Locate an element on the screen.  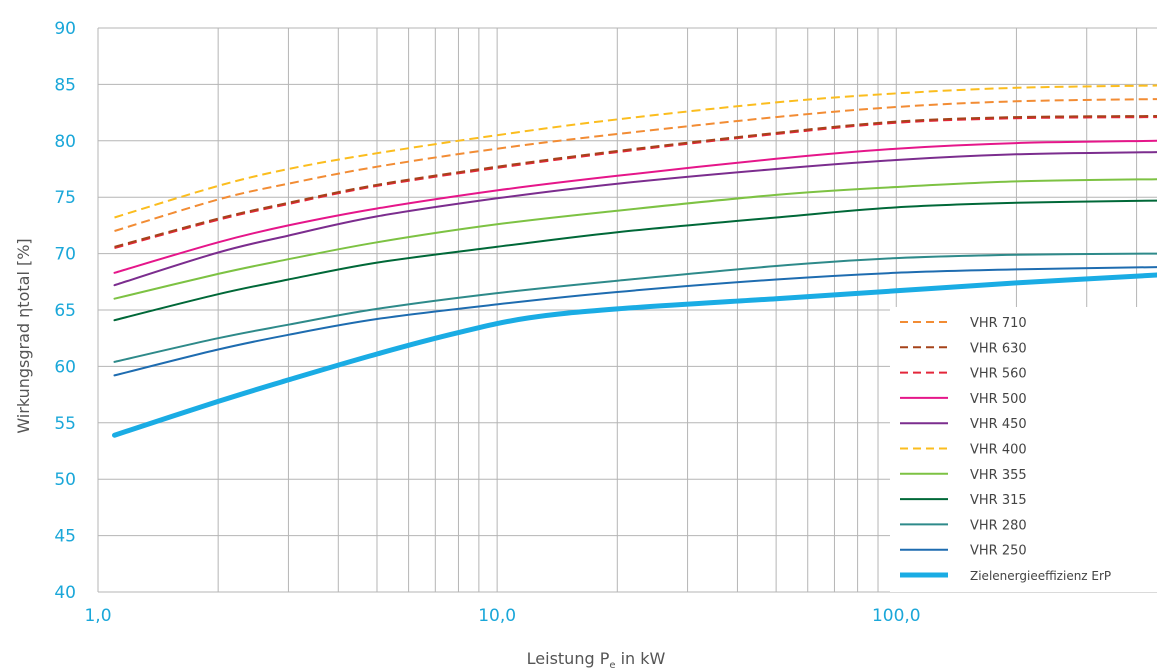
y-axis-ticks: 40 45 50 55 60 65 70 75 80 85 90 is located at coordinates (65, 311).